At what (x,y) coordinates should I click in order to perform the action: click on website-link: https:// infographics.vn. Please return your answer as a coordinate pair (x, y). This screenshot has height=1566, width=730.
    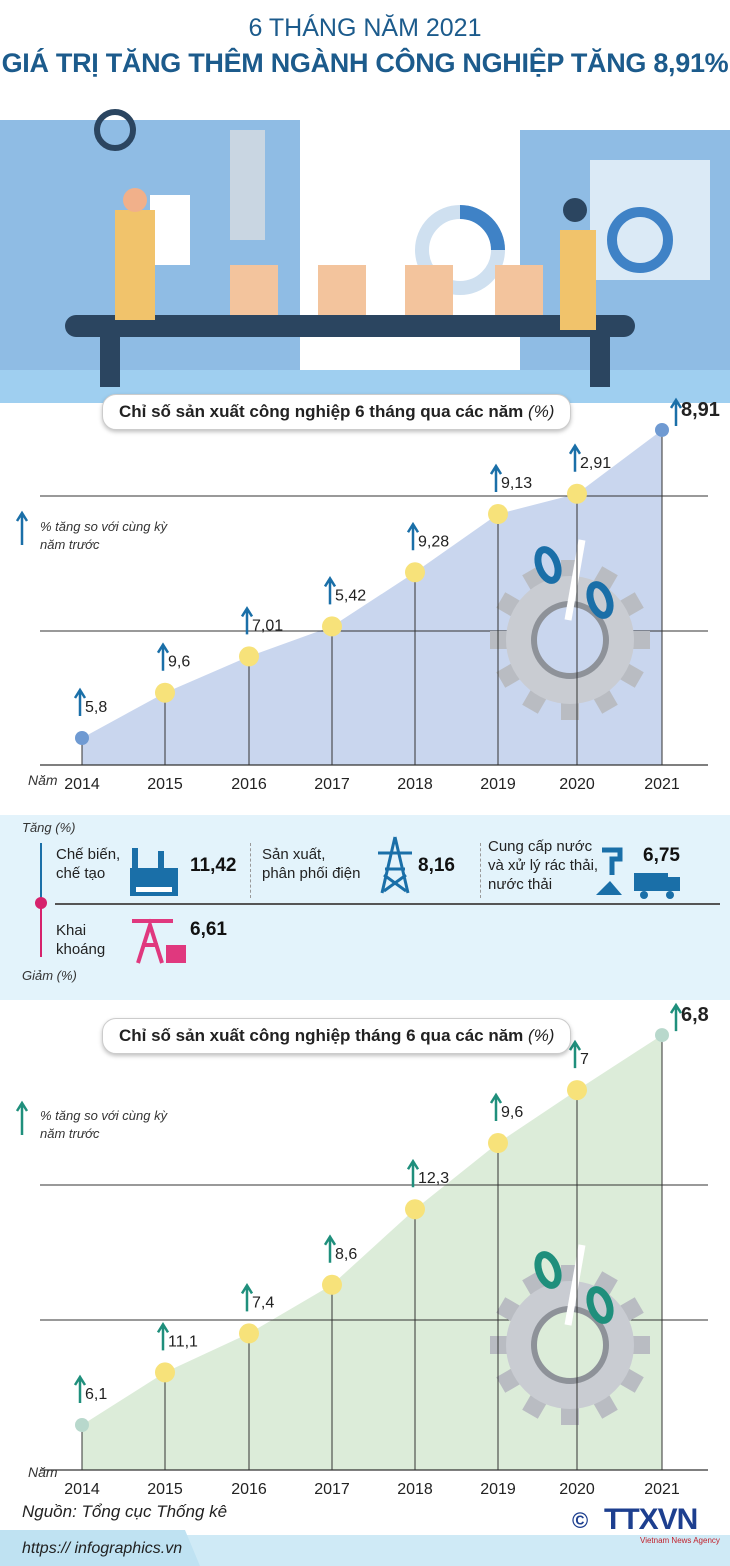
    Looking at the image, I should click on (102, 1548).